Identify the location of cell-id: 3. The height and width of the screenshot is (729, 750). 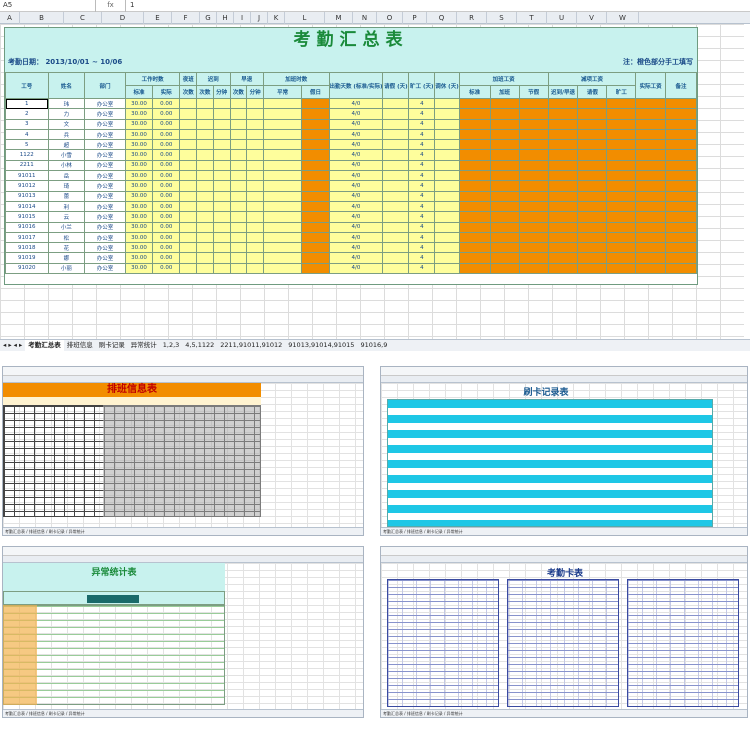
(27, 124).